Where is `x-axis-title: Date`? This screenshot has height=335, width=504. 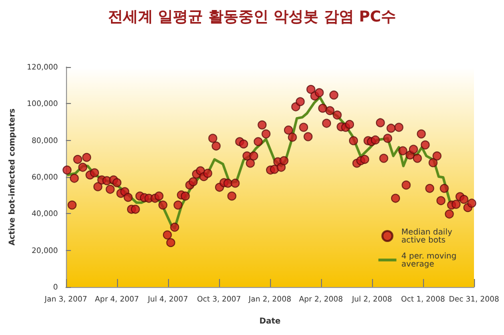 x-axis-title: Date is located at coordinates (270, 321).